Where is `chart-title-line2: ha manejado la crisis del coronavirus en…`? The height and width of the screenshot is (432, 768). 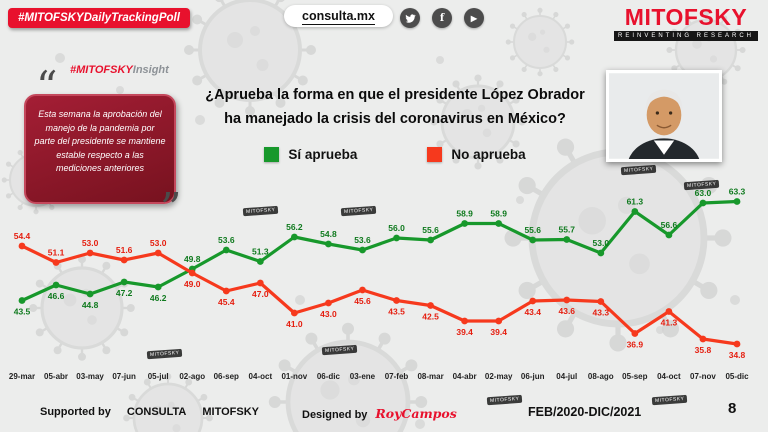
chart-title-line2: ha manejado la crisis del coronavirus en… is located at coordinates (395, 118).